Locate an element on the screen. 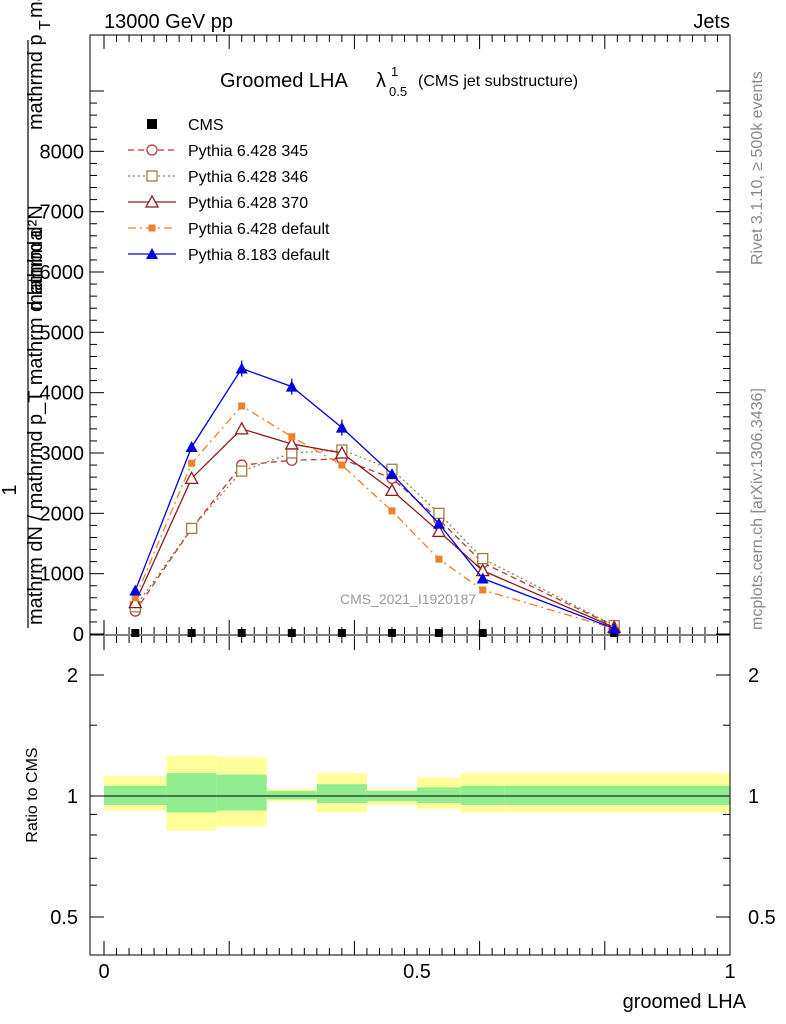 This screenshot has width=786, height=1024. header-energy: 13000 GeV pp is located at coordinates (168, 22).